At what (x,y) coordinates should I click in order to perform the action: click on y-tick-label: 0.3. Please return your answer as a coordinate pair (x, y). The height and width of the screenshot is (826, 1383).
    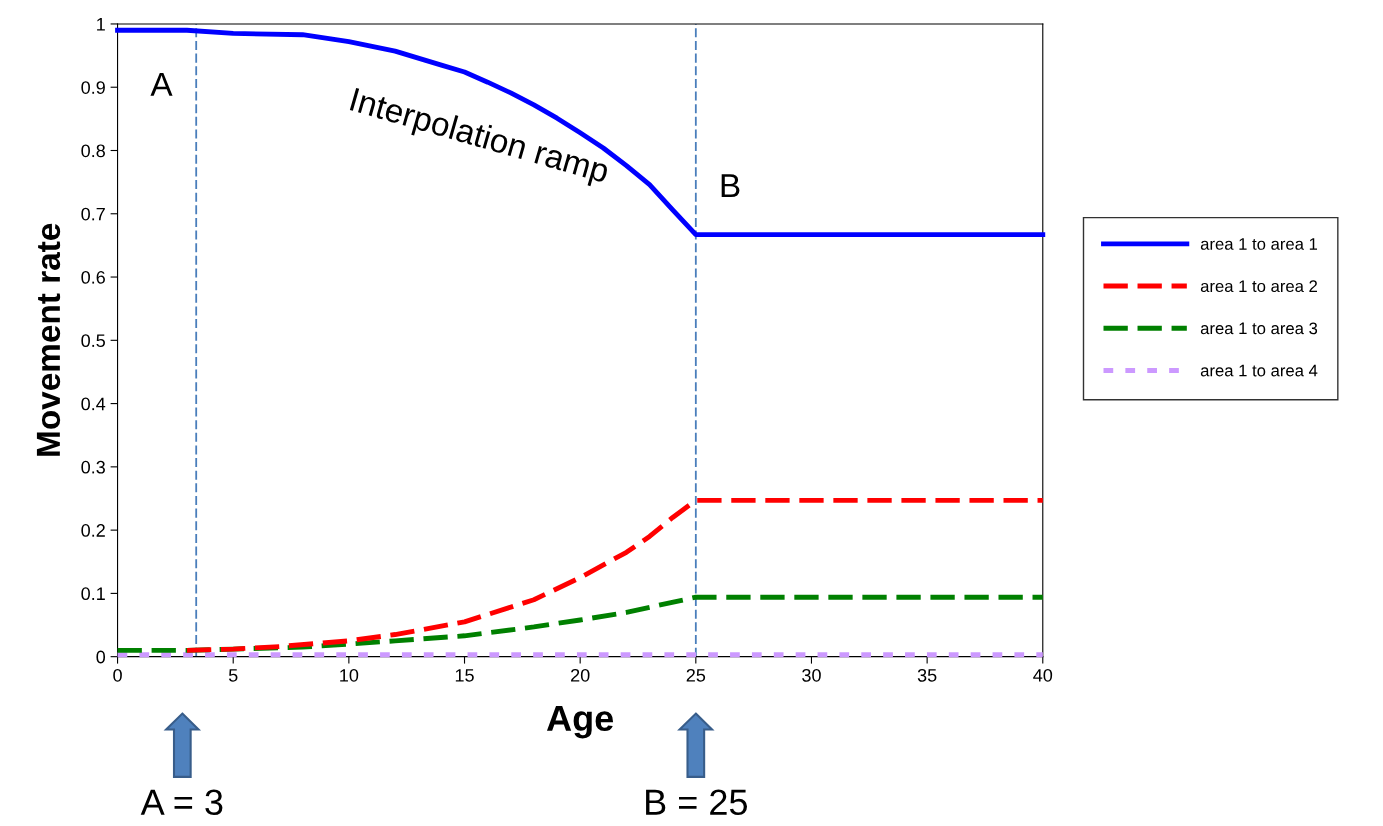
    Looking at the image, I should click on (93, 467).